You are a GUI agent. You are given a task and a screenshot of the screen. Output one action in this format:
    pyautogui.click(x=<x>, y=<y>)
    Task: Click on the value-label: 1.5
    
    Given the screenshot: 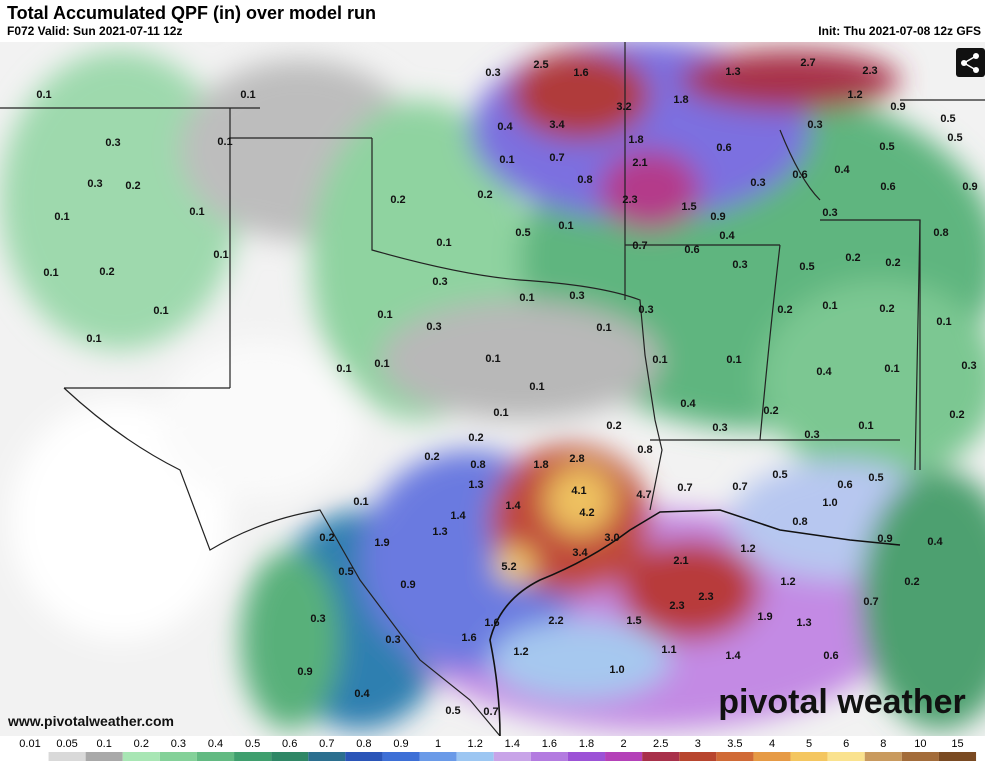 What is the action you would take?
    pyautogui.click(x=633, y=621)
    